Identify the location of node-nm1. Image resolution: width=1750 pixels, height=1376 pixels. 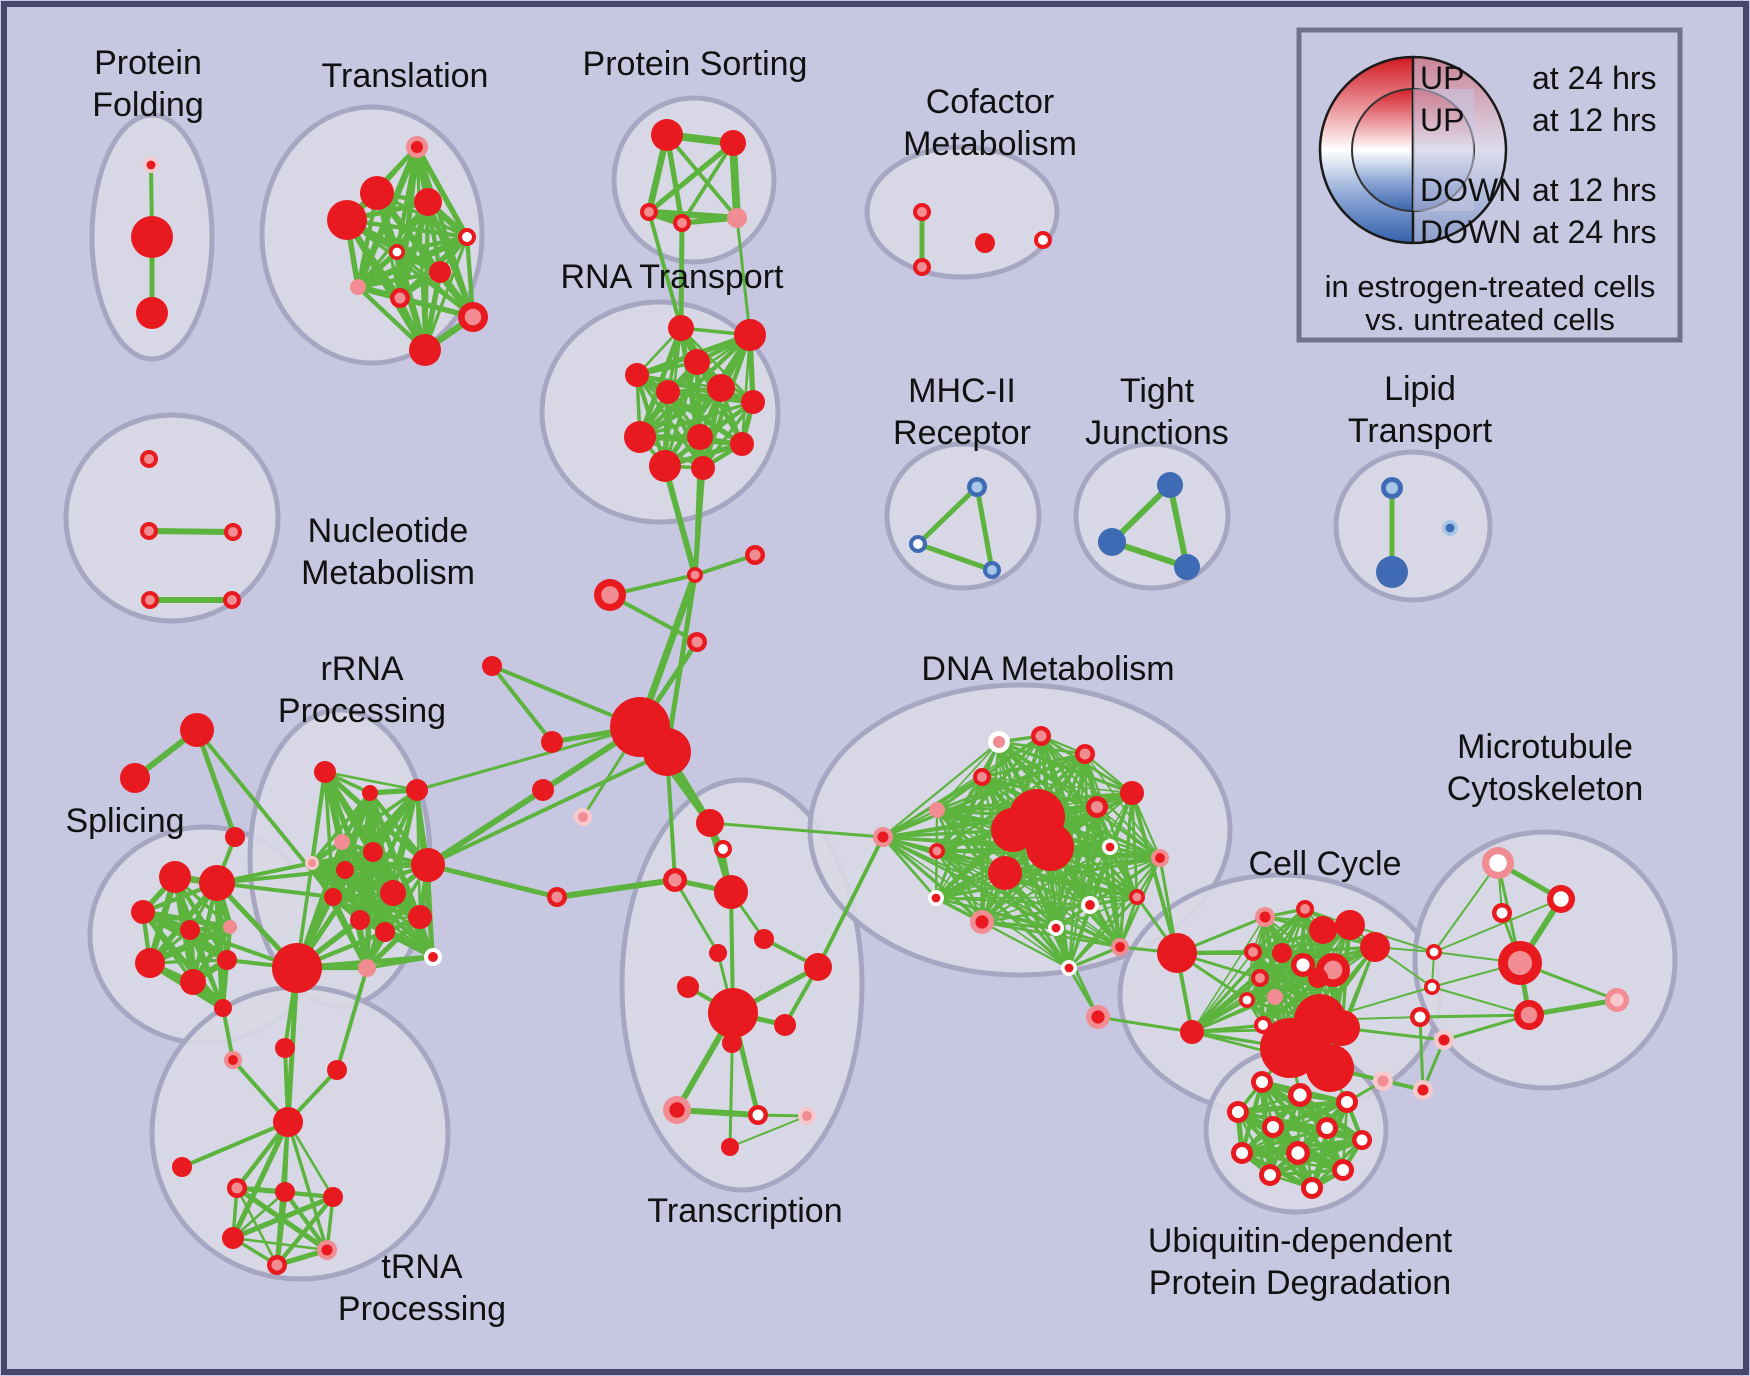
(149, 459).